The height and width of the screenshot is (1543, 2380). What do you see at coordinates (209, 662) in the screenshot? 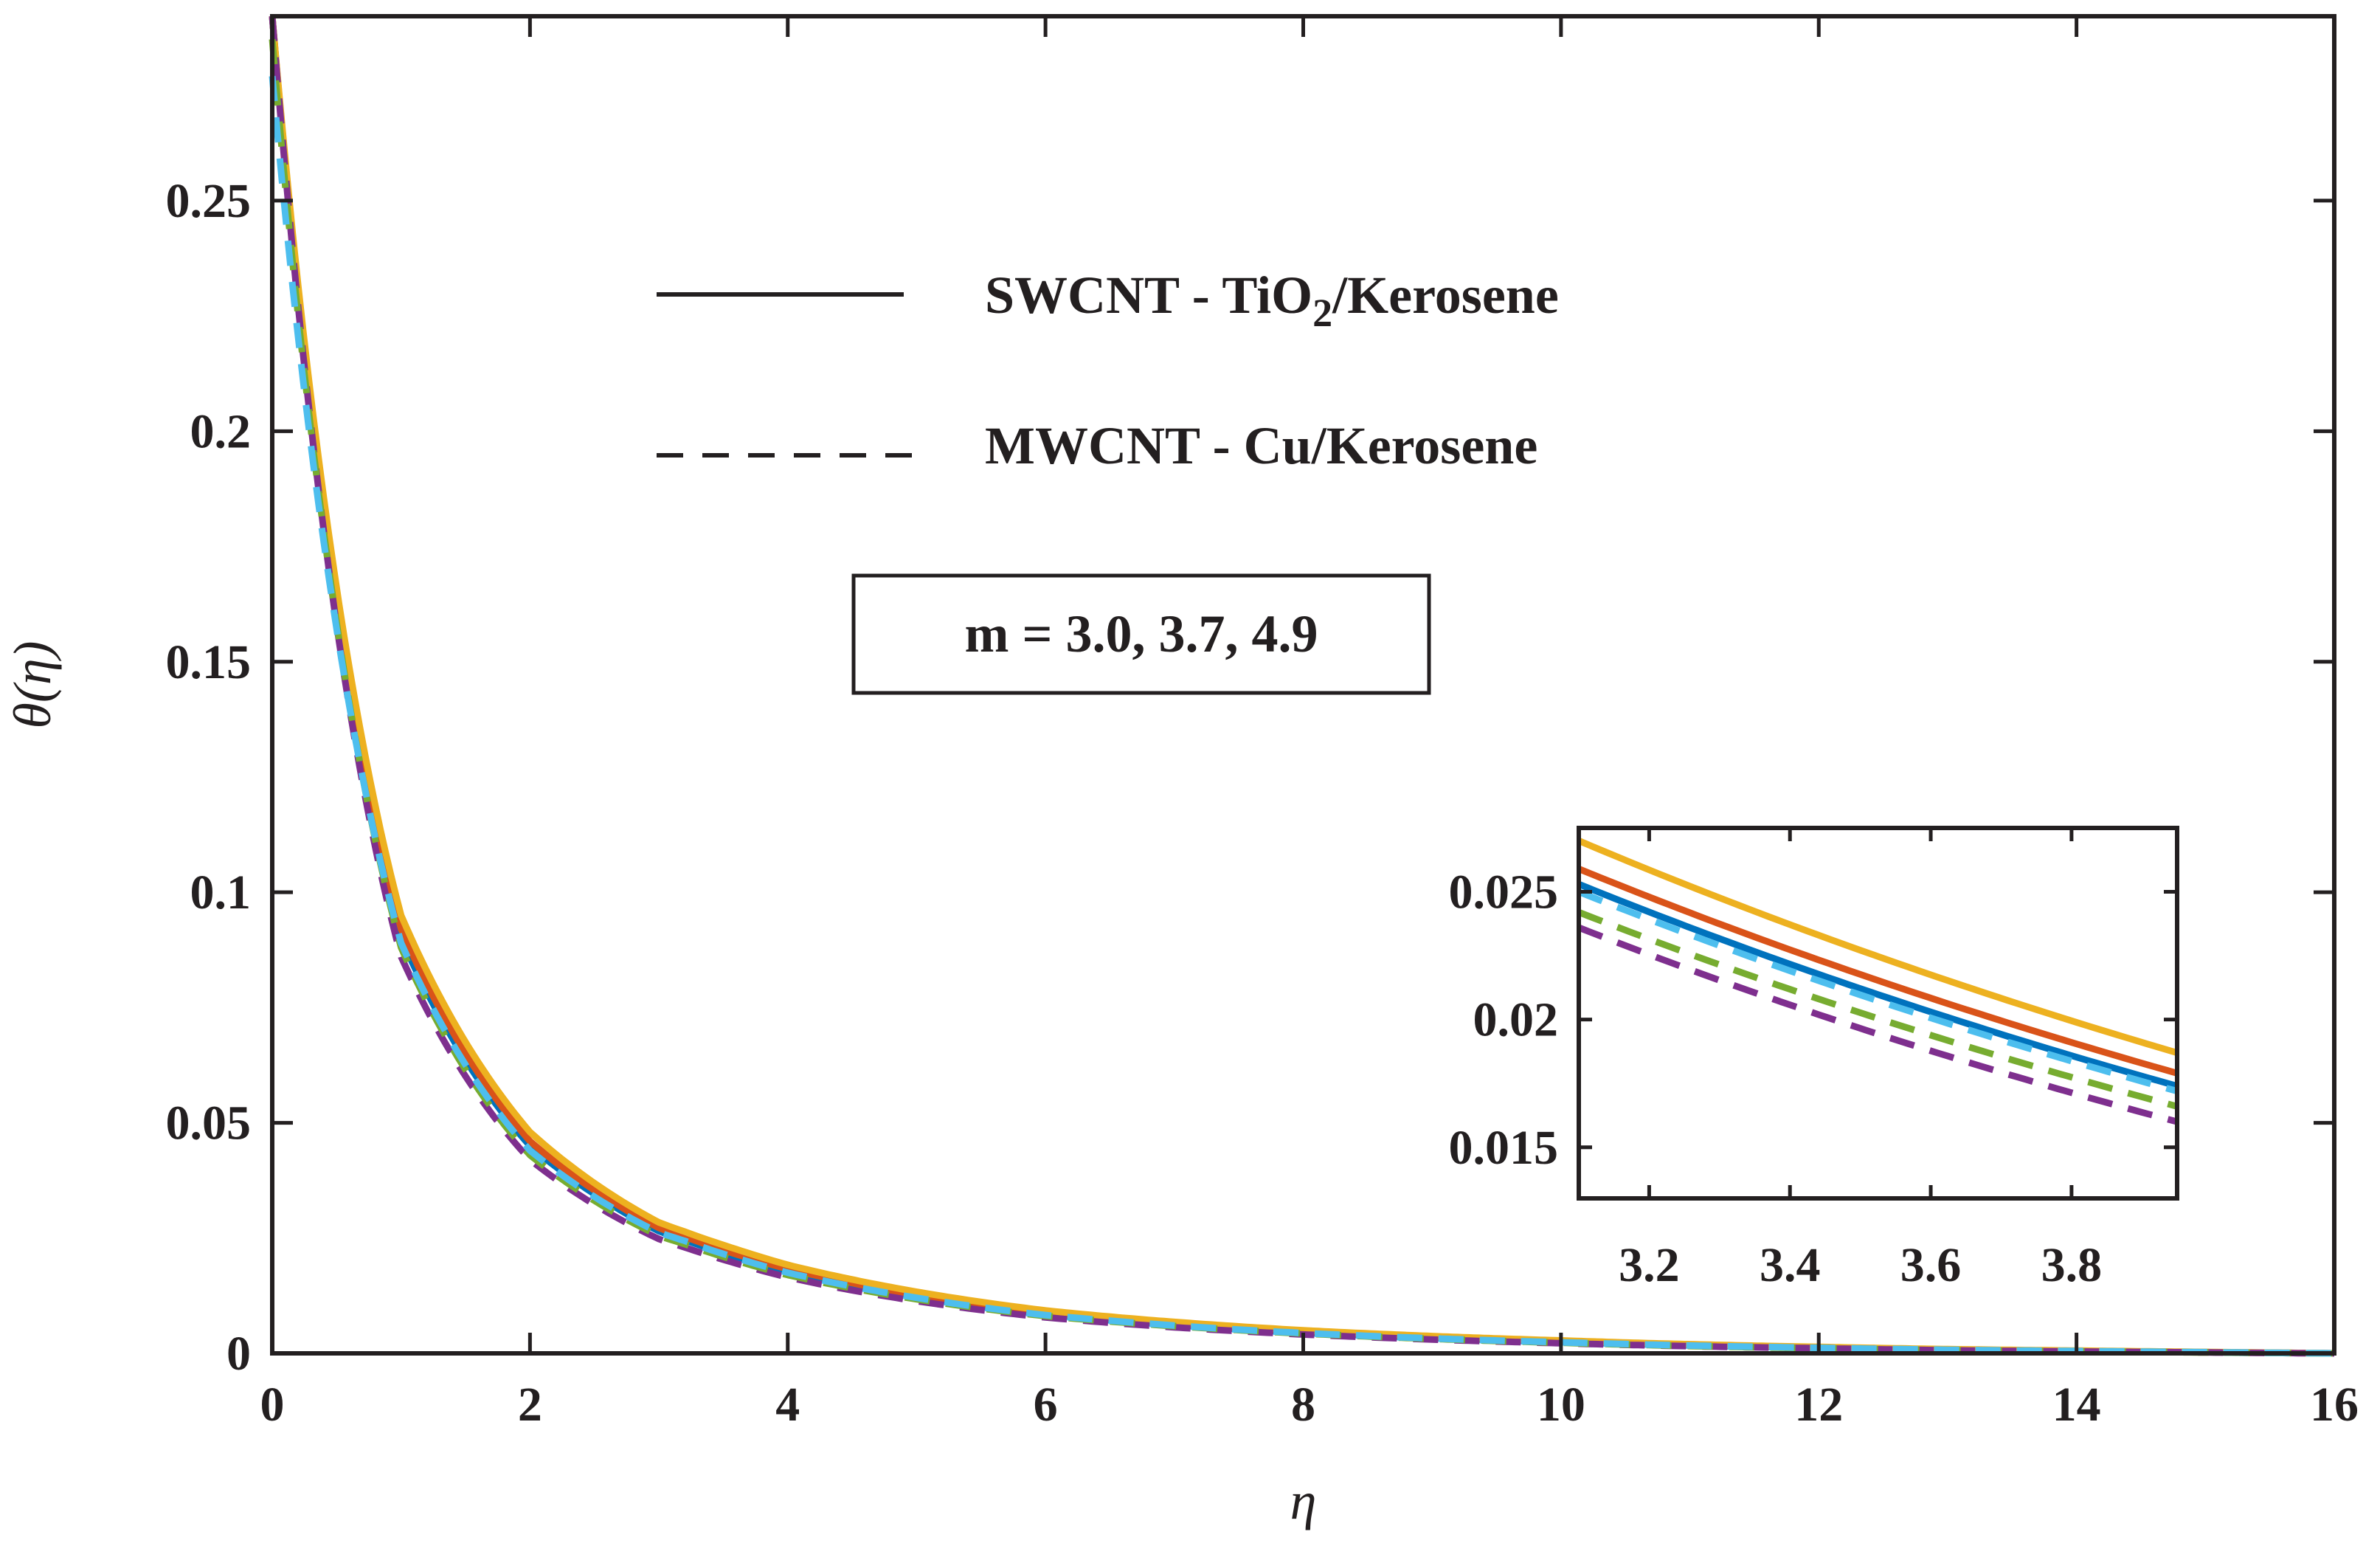
I see `main-y-tick-label: 0.15` at bounding box center [209, 662].